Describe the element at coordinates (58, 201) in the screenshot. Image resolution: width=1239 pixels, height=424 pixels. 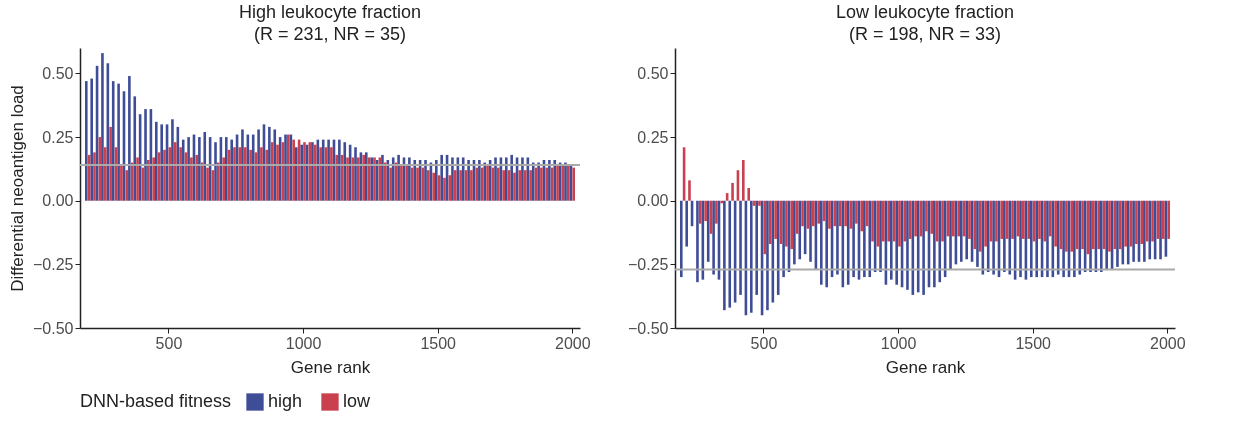
I see `y-tick-label: 0.00` at that location.